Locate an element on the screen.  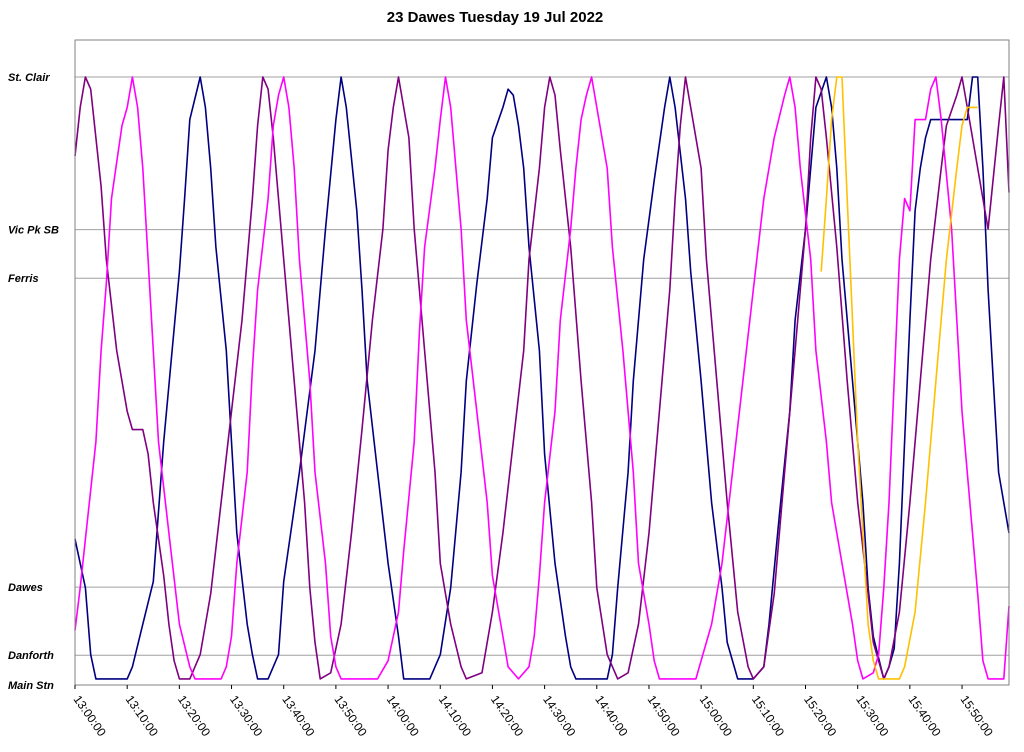
x-tick-label: 13:50:00 is located at coordinates (350, 716).